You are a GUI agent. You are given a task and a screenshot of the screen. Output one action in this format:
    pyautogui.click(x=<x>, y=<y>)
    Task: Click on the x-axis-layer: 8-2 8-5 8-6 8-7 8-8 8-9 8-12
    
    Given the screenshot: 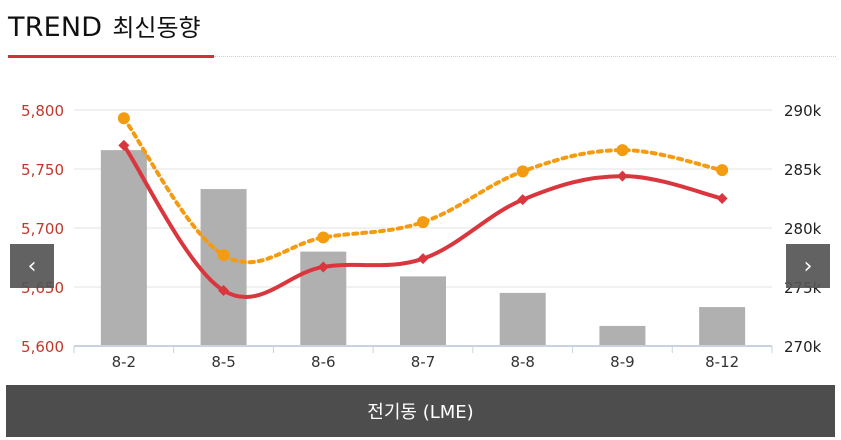 What is the action you would take?
    pyautogui.click(x=423, y=358)
    